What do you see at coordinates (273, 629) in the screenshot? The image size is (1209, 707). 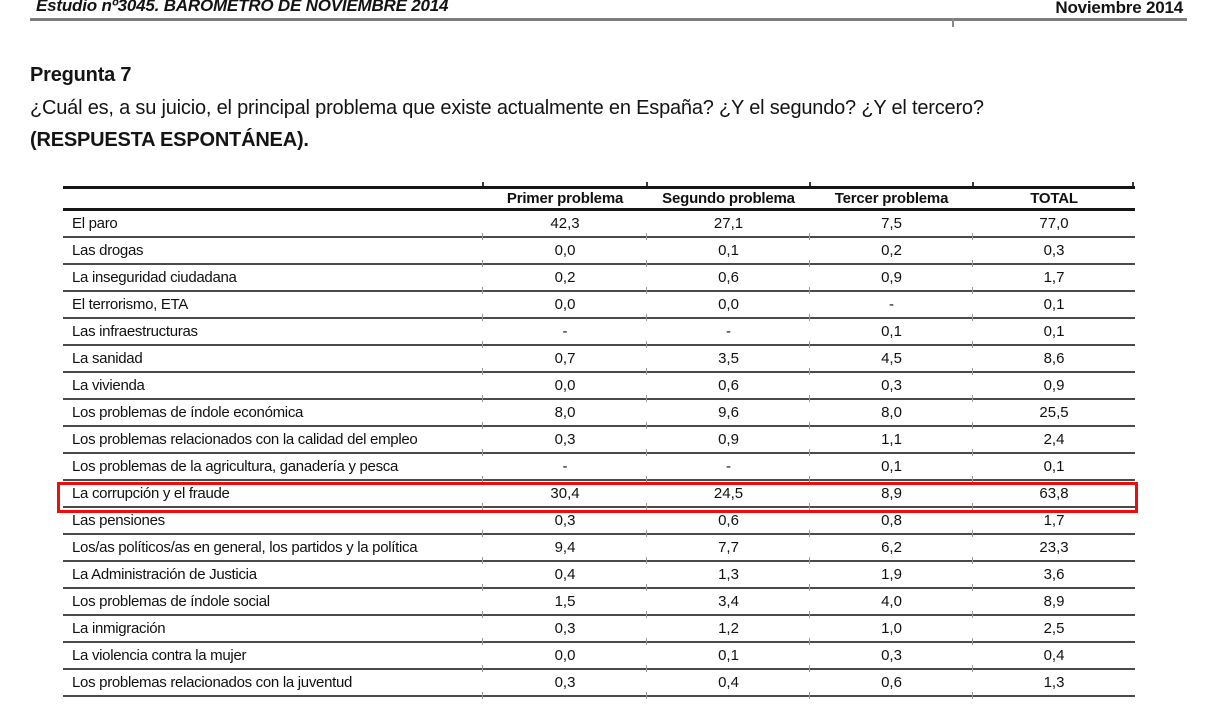 I see `row-label: La inmigración` at bounding box center [273, 629].